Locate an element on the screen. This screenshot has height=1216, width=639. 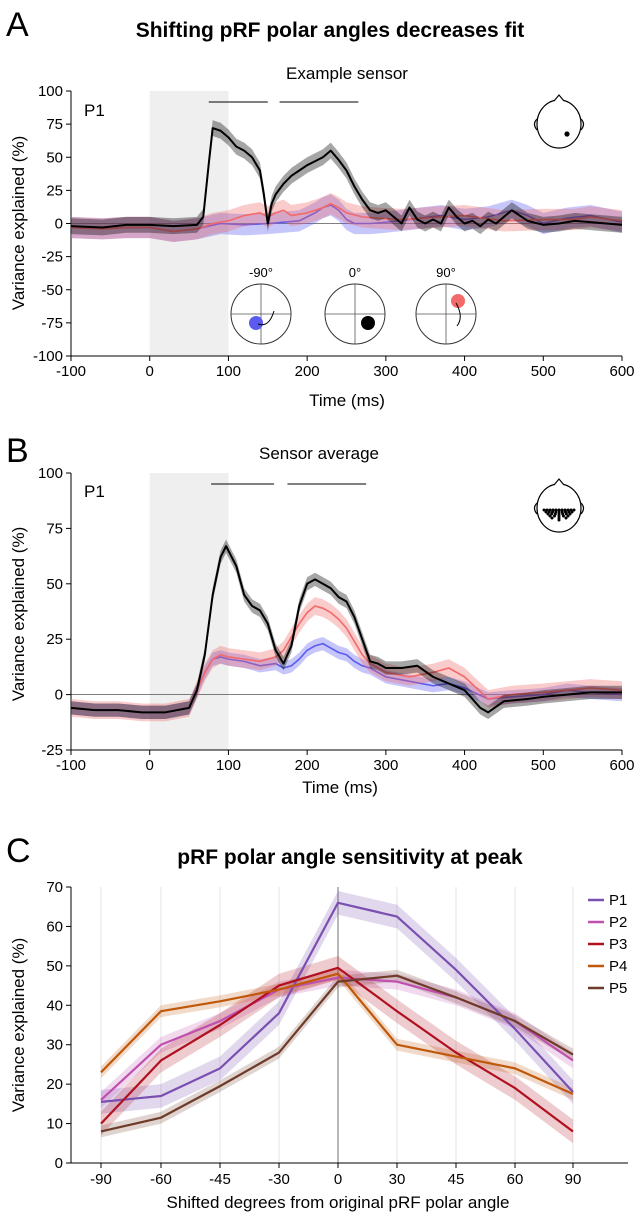
panel-b-xtick-label: 100 is located at coordinates (228, 765).